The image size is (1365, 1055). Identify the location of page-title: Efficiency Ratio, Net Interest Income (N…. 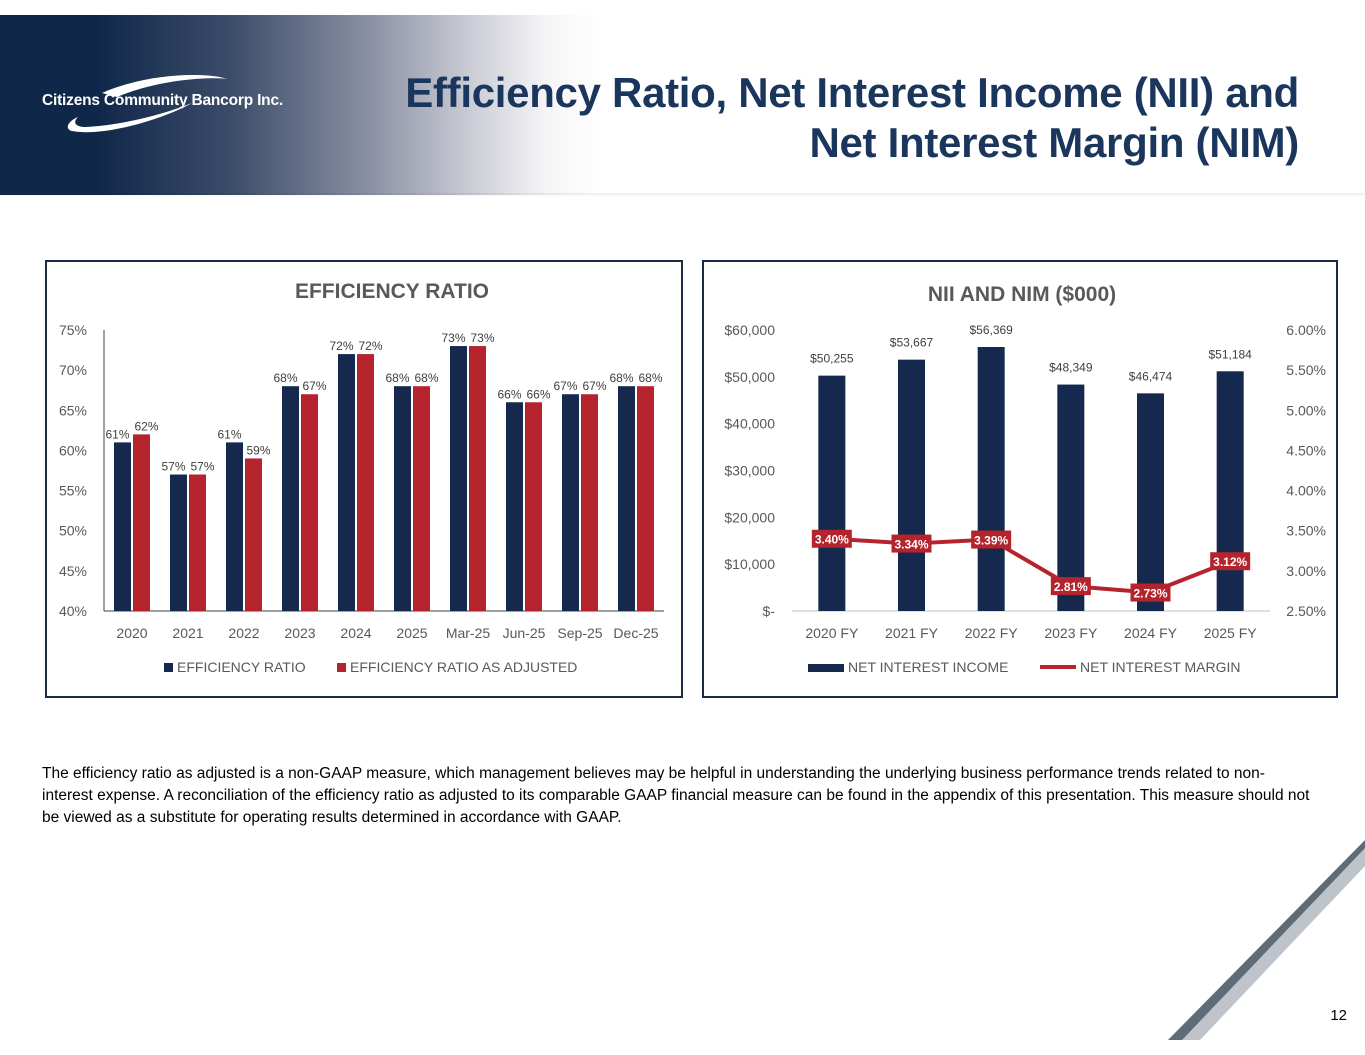
(852, 118).